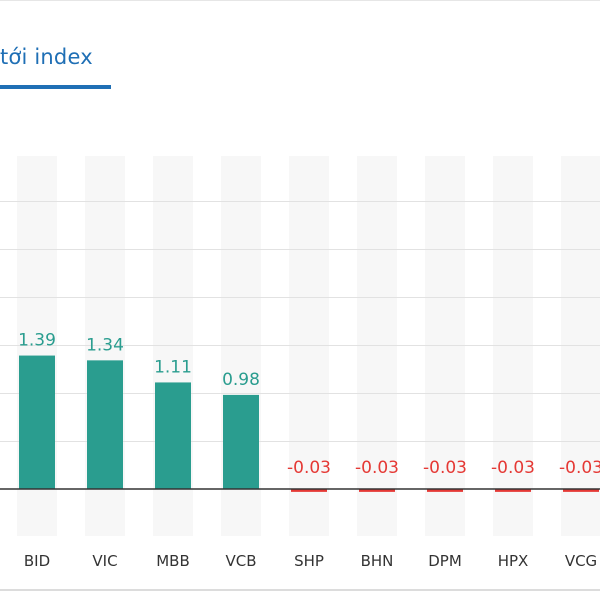 This screenshot has width=600, height=601. Describe the element at coordinates (173, 367) in the screenshot. I see `data-label-mbb: 1.11` at that location.